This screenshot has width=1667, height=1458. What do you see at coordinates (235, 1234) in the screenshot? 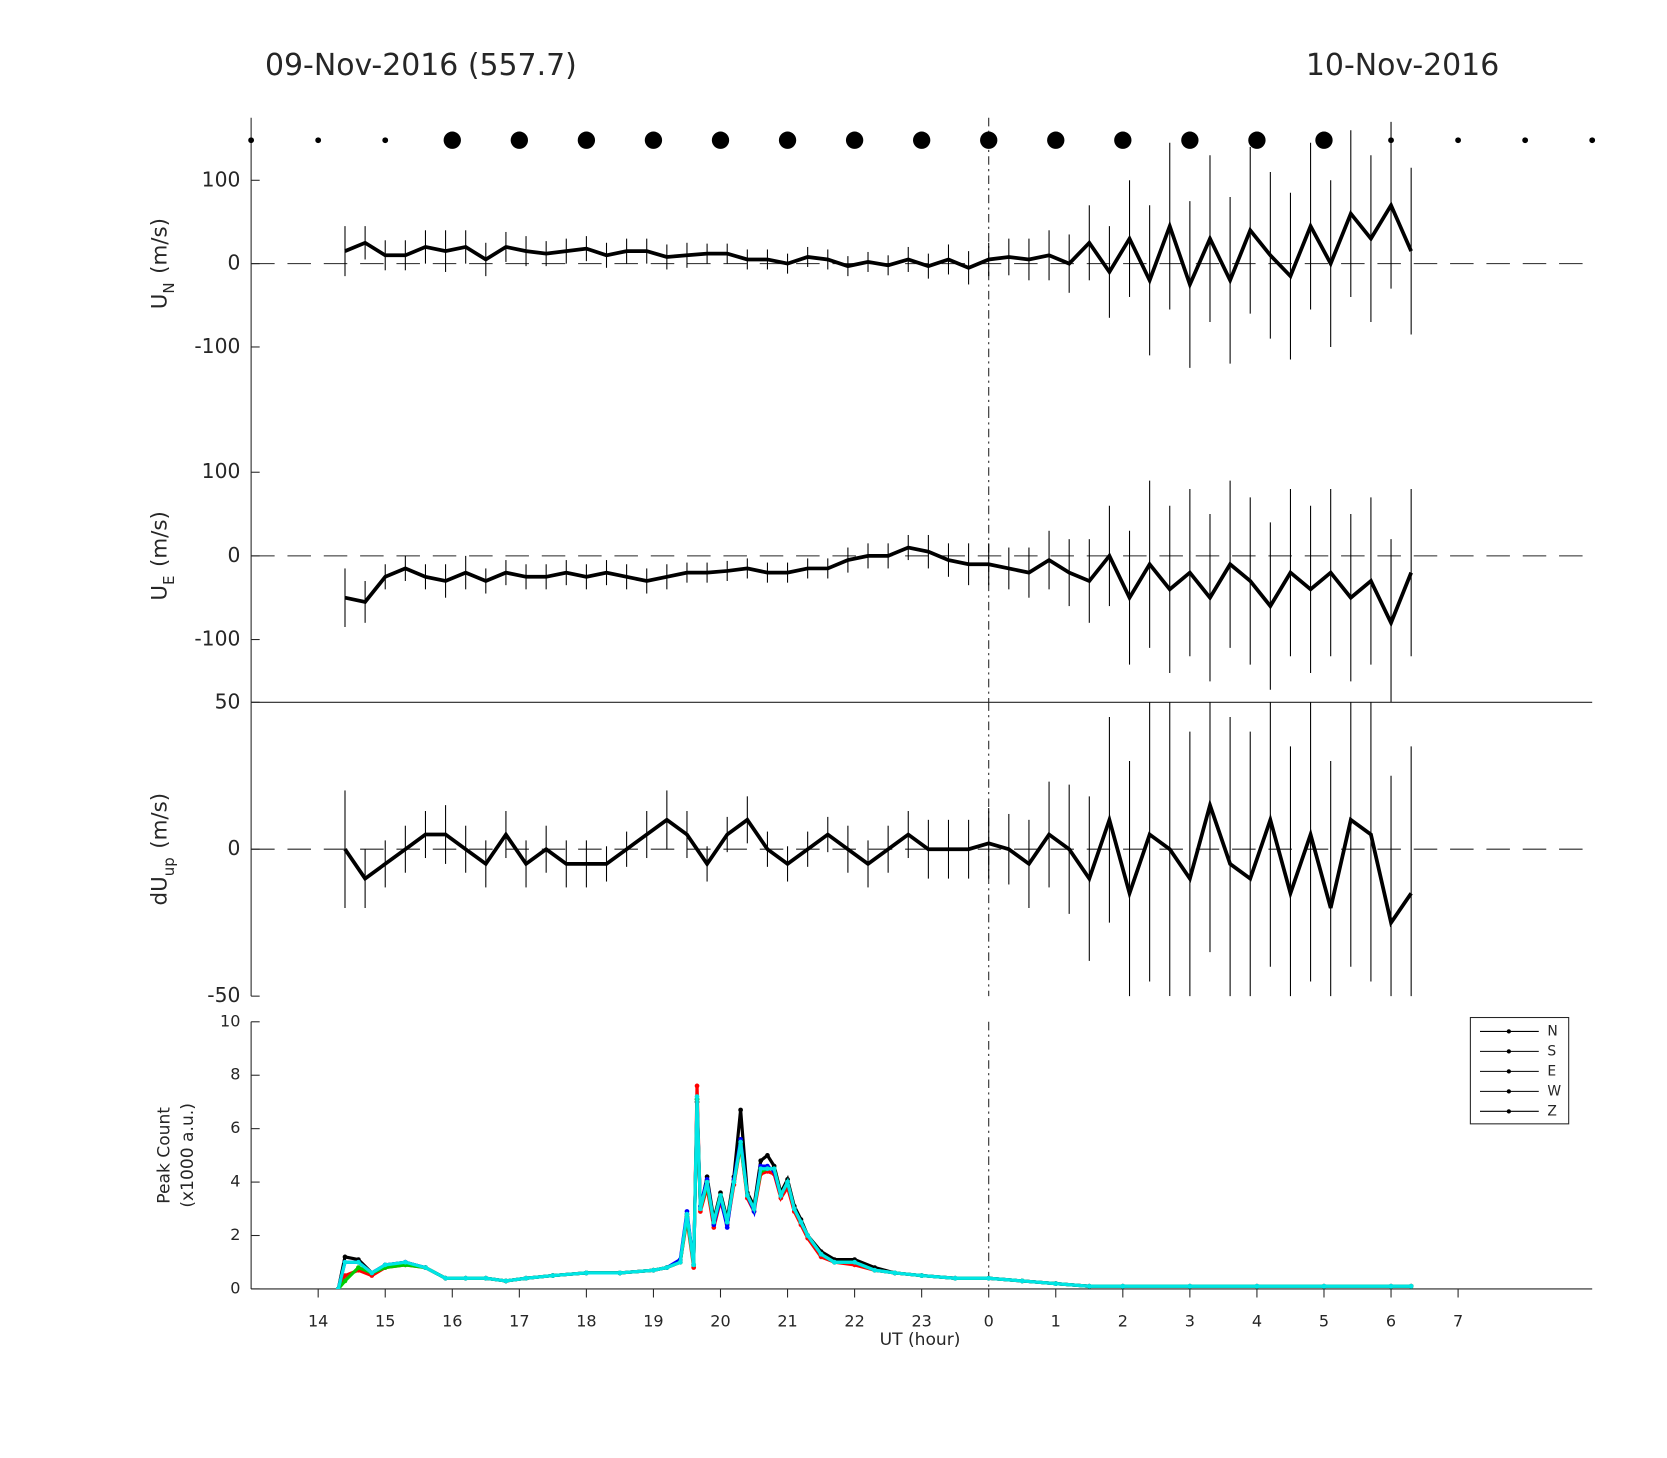
I see `y-tick-label: 2` at bounding box center [235, 1234].